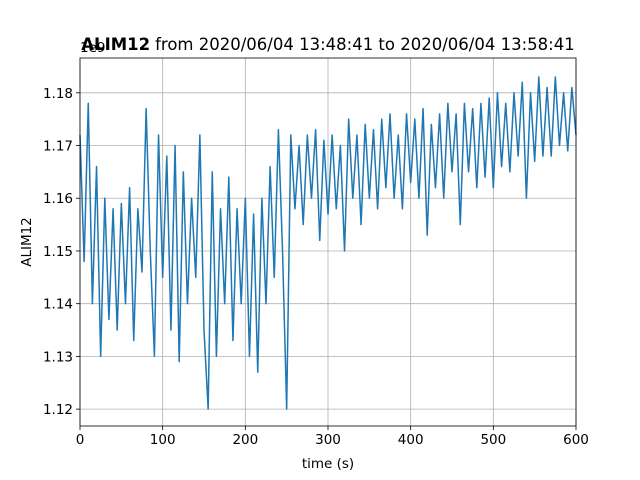  Describe the element at coordinates (163, 440) in the screenshot. I see `x-tick-label: 100` at that location.